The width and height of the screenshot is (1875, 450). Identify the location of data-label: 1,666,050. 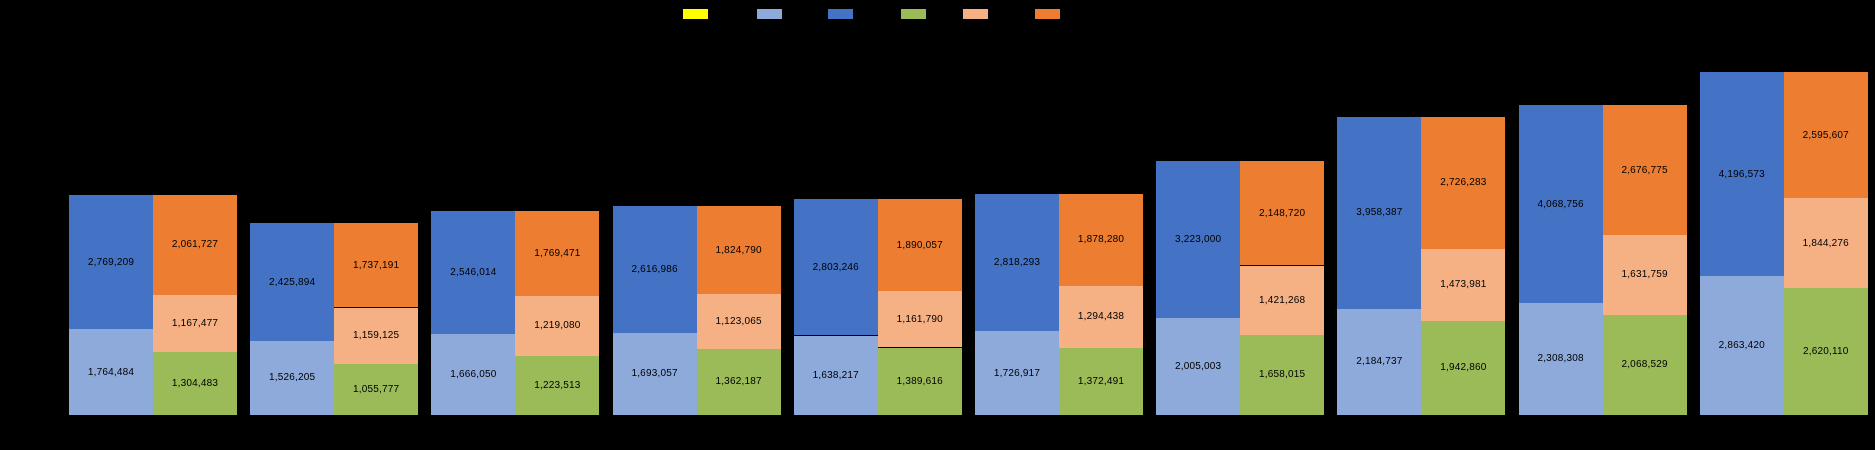
(473, 375).